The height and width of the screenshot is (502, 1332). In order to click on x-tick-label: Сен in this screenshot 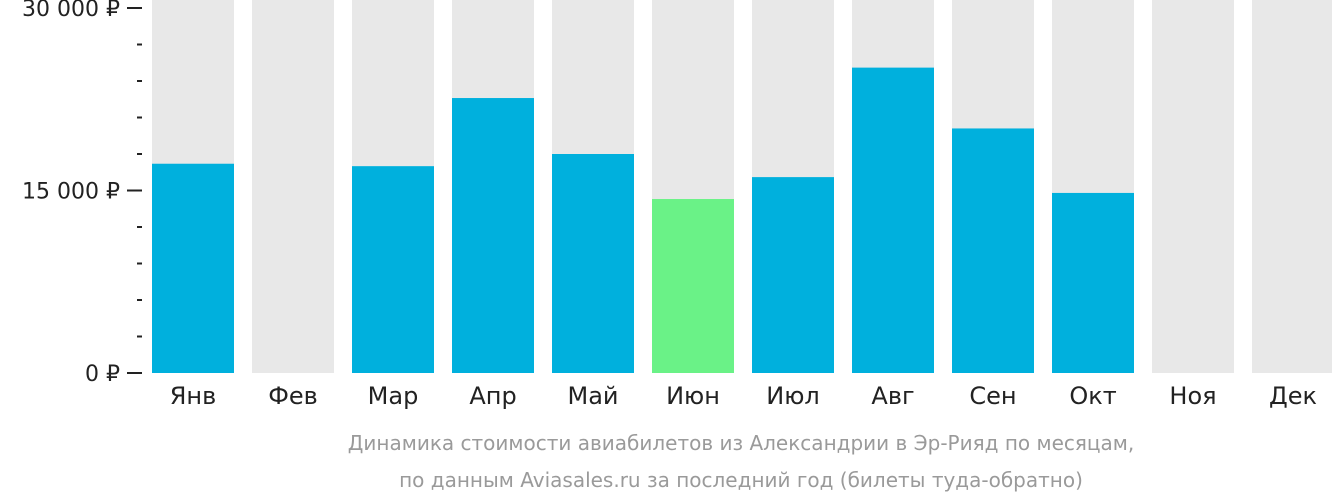, I will do `click(992, 396)`.